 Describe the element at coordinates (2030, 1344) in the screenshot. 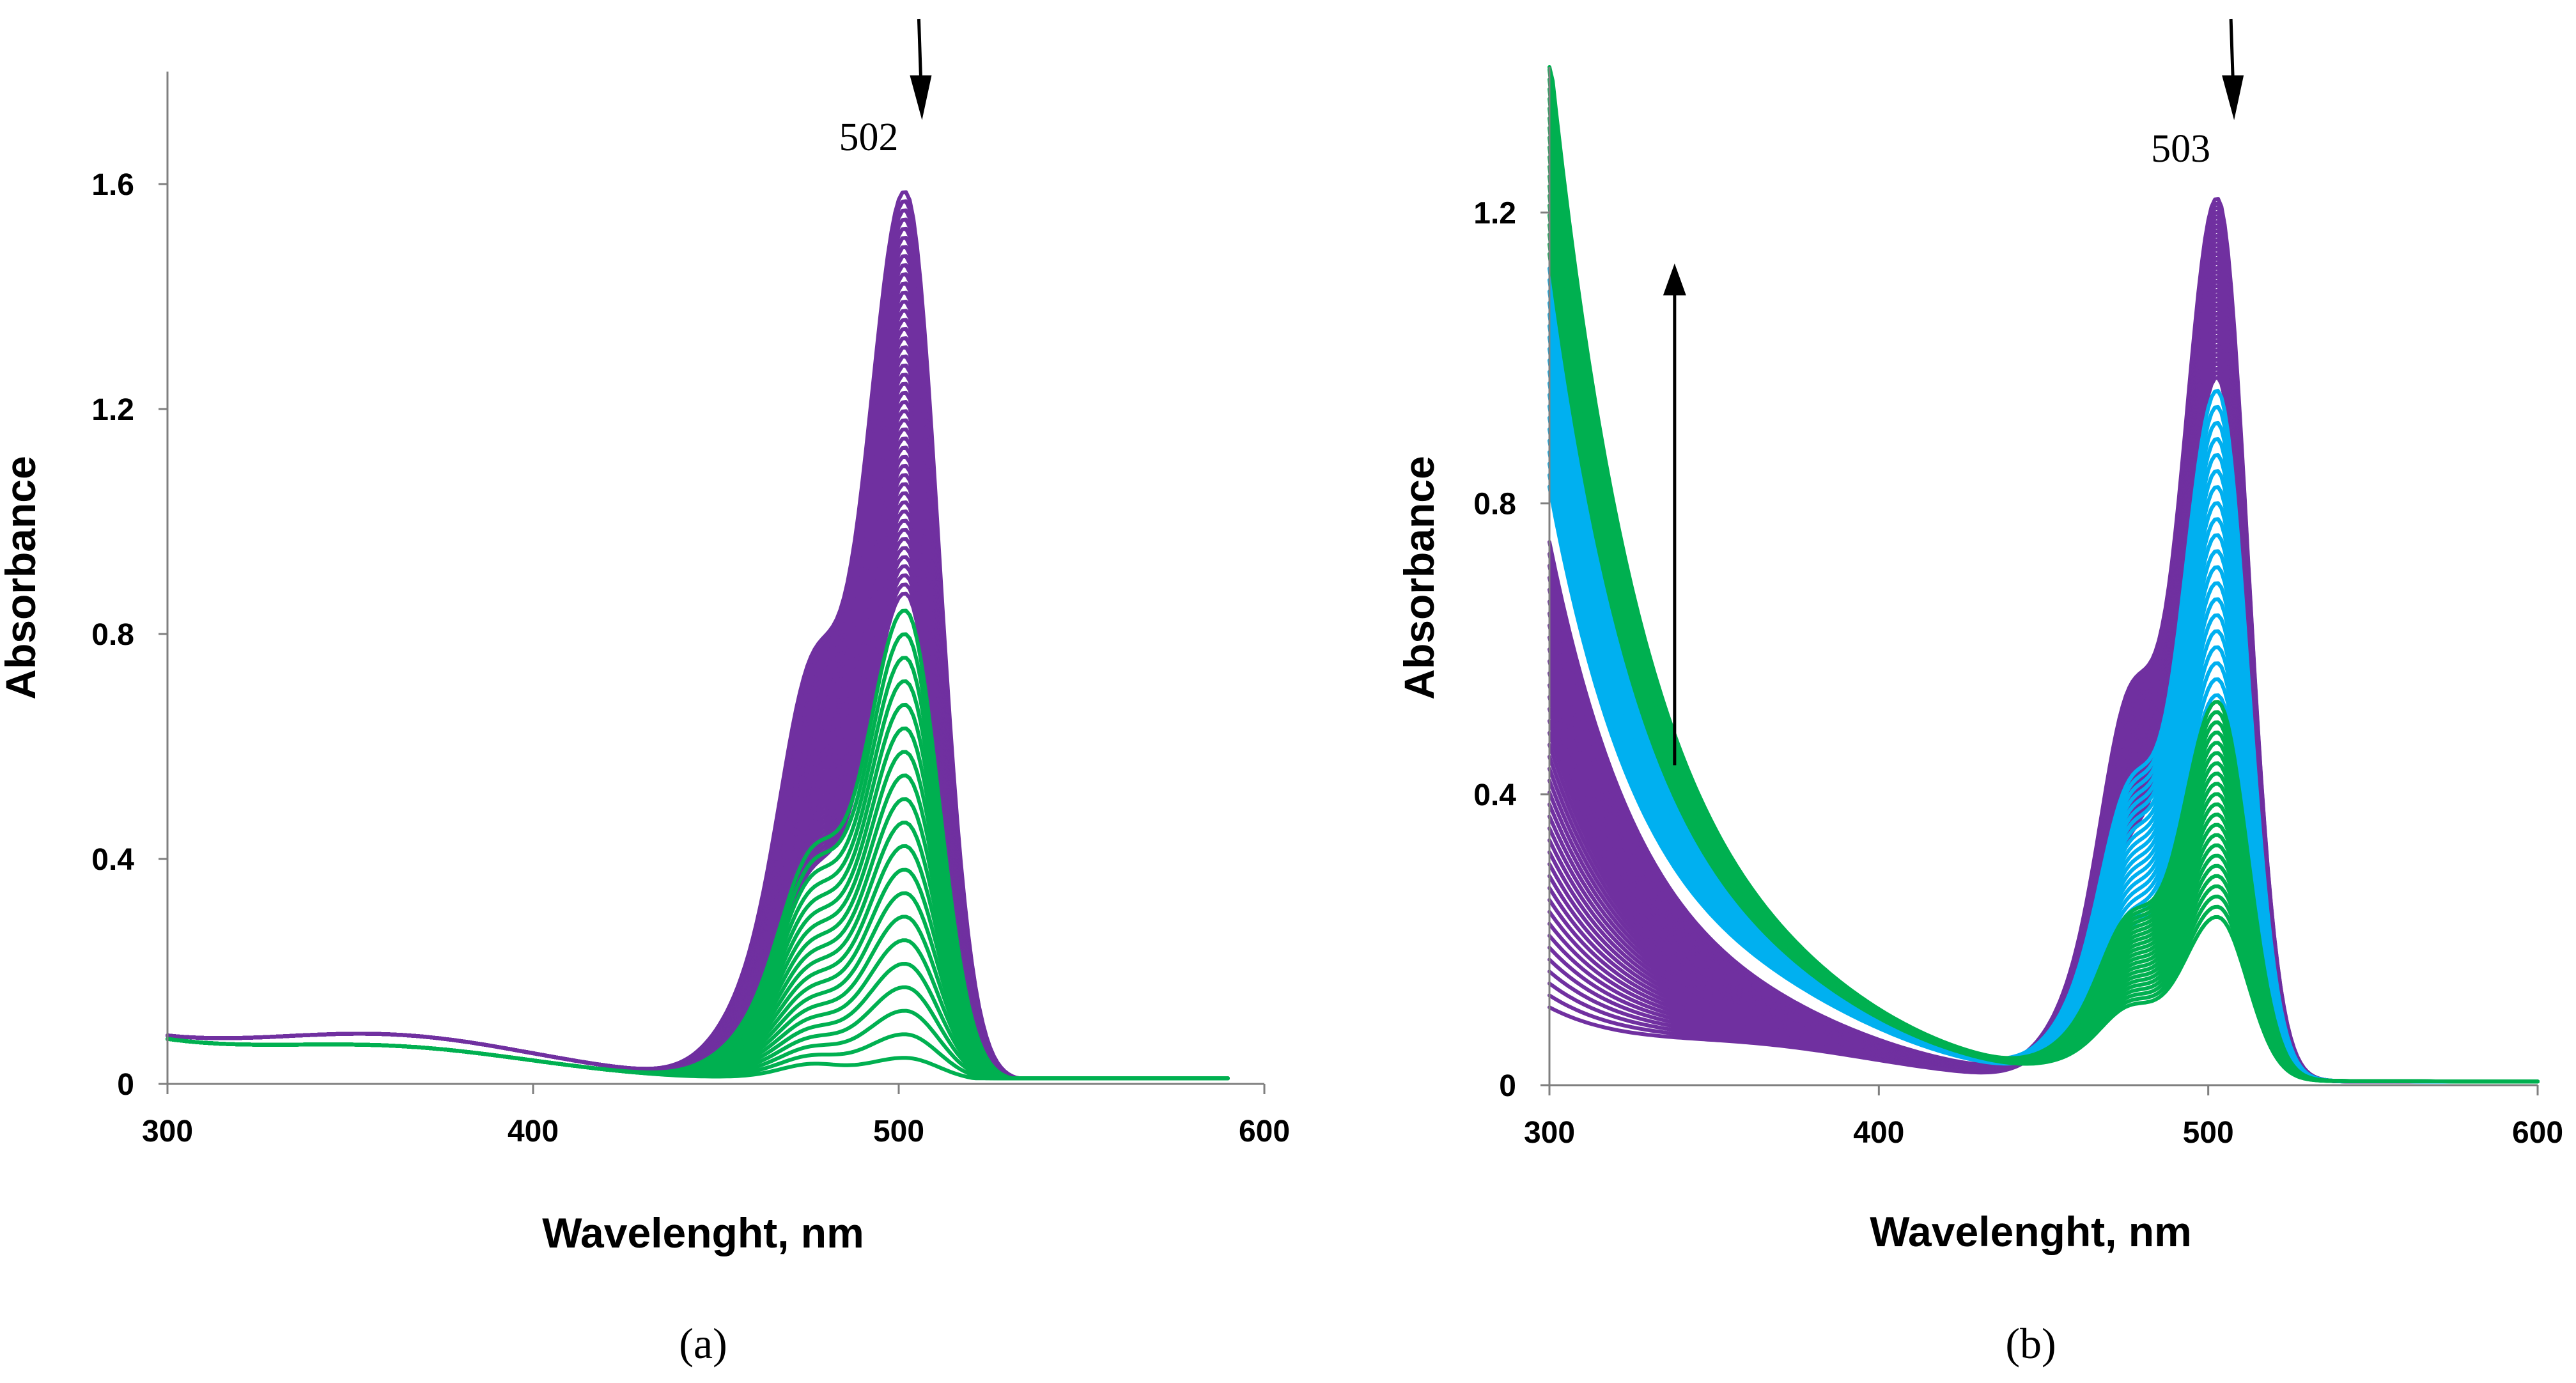

I see `panel-label: (b)` at that location.